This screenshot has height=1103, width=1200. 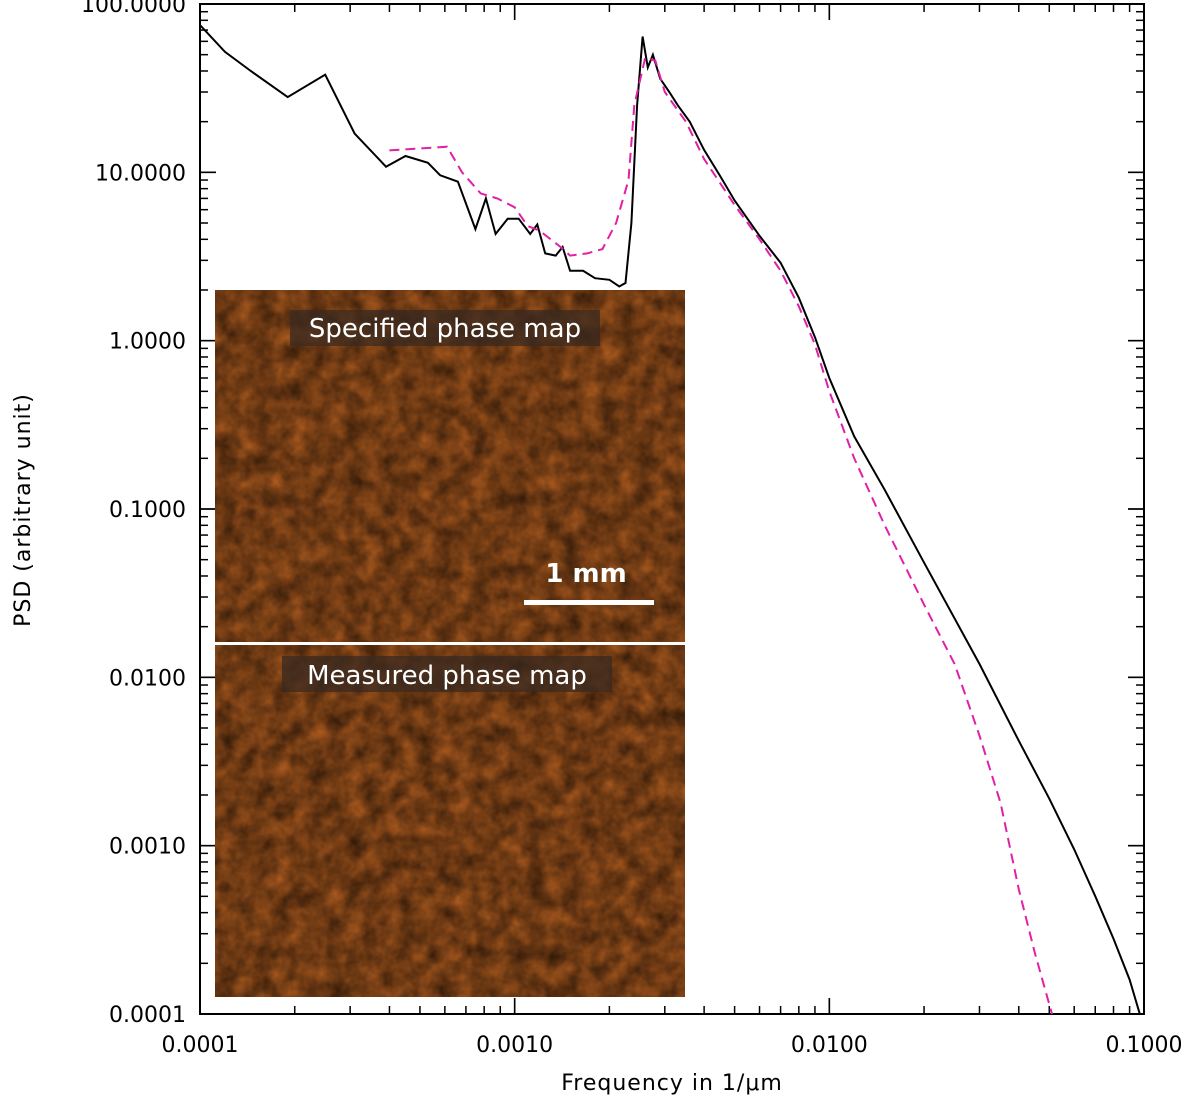 What do you see at coordinates (672, 1083) in the screenshot?
I see `x-axis-title: Frequency in 1/μm` at bounding box center [672, 1083].